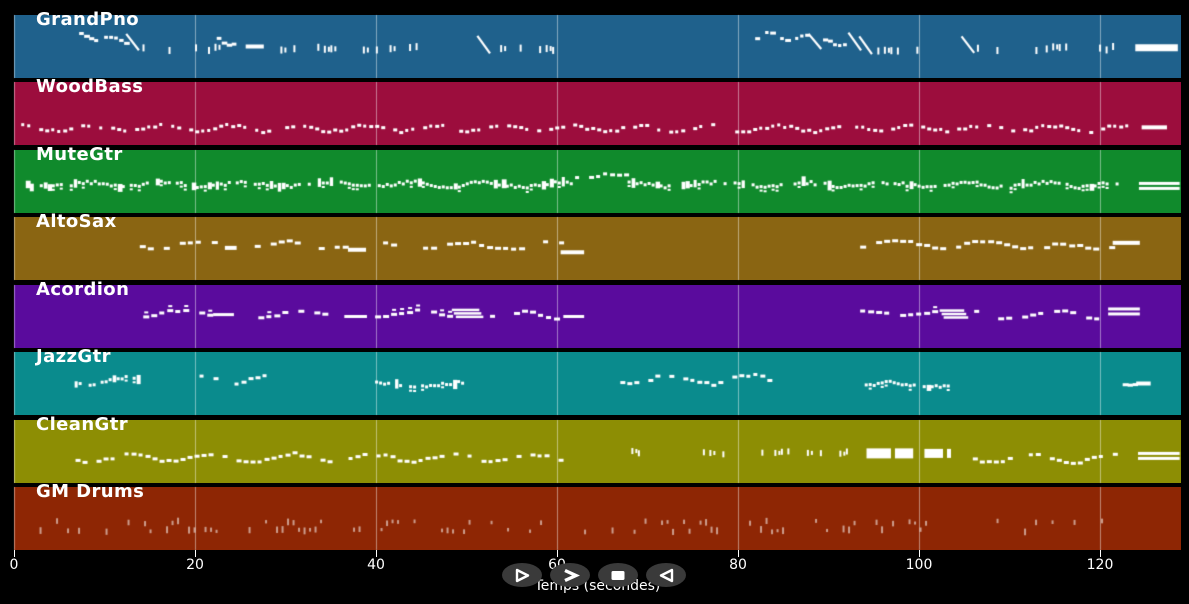 This screenshot has width=1189, height=604. What do you see at coordinates (73, 356) in the screenshot?
I see `track-label: JazzGtr` at bounding box center [73, 356].